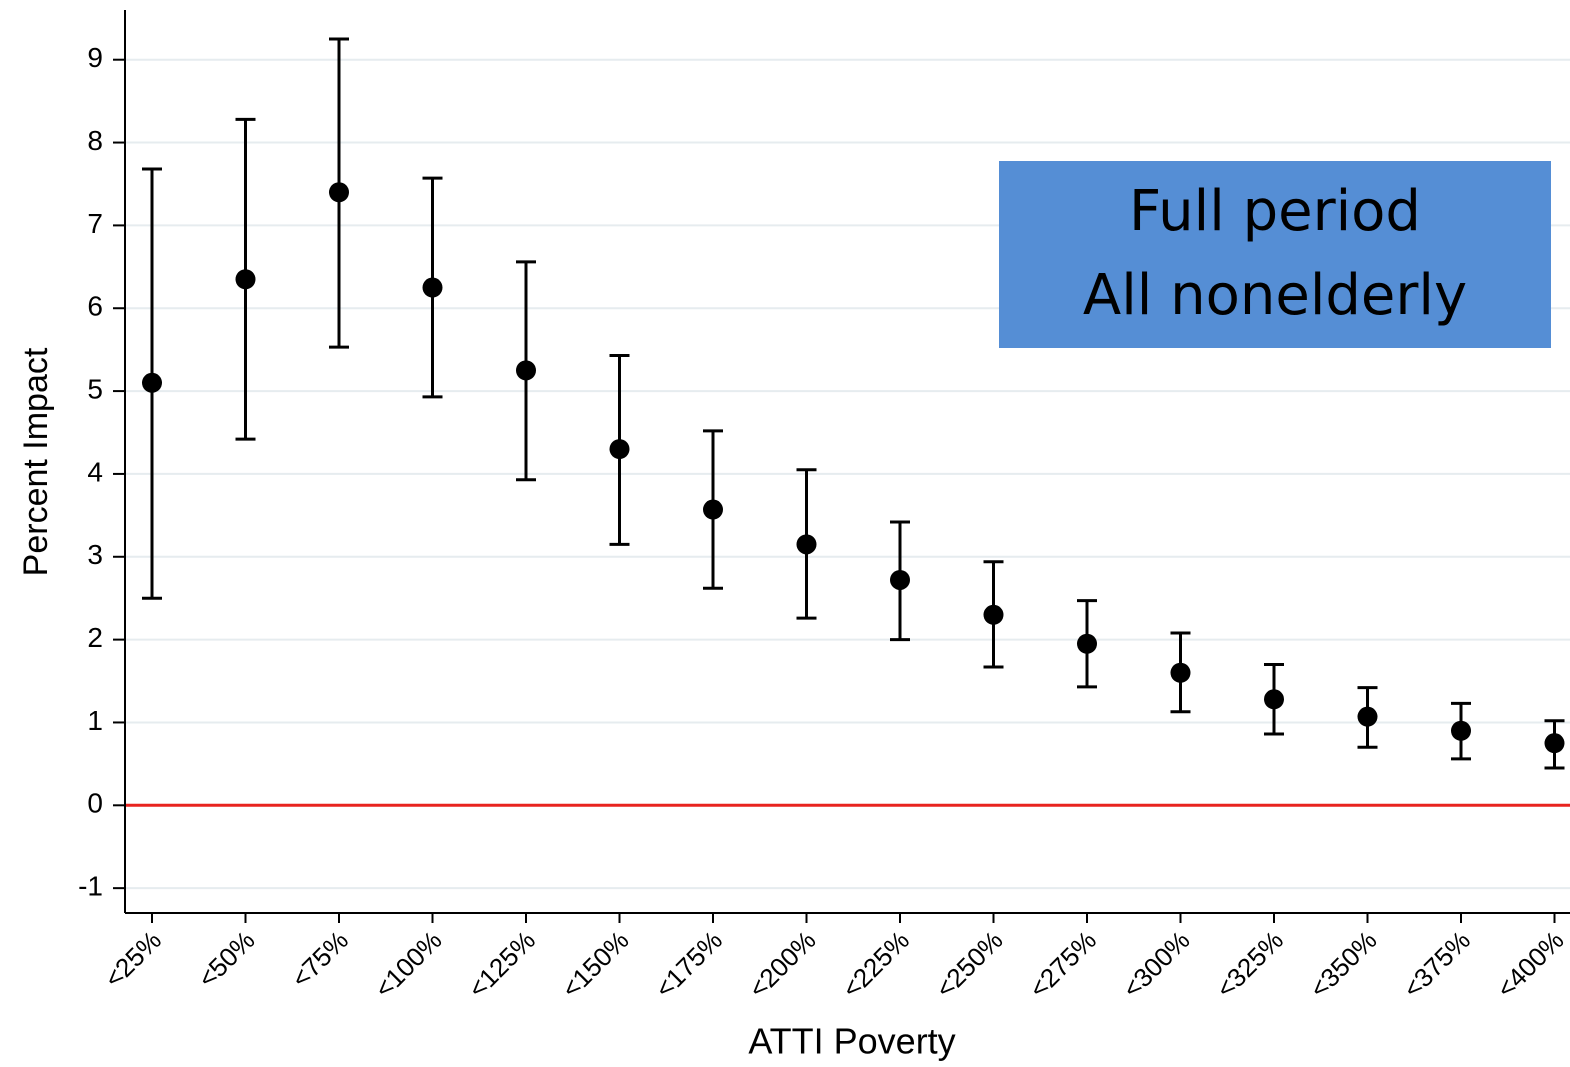  What do you see at coordinates (1275, 211) in the screenshot?
I see `annotation-text: Full period` at bounding box center [1275, 211].